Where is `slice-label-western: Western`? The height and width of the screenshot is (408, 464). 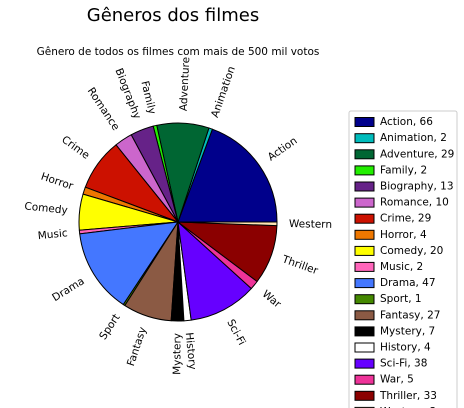
slice-label-western: Western is located at coordinates (310, 224).